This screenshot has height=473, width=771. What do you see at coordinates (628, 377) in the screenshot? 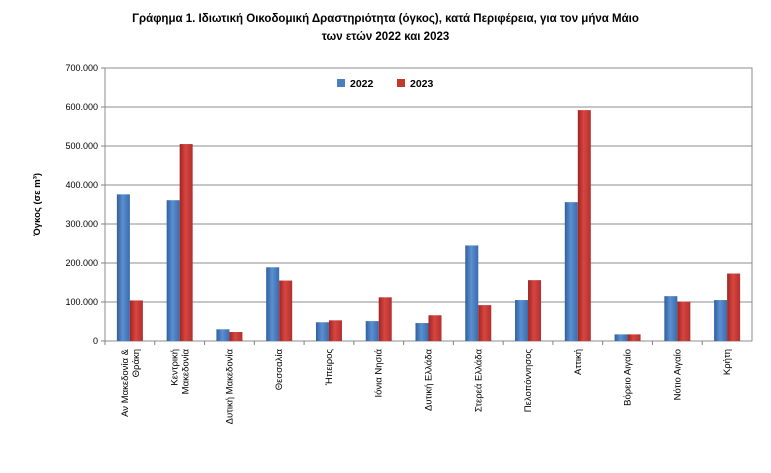
I see `x-category-label: Βόρειο Αιγαίο` at bounding box center [628, 377].